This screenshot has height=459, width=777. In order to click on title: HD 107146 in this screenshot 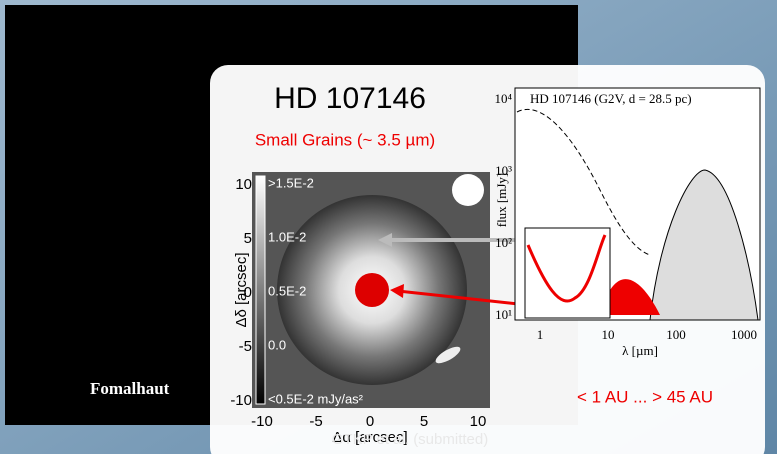, I will do `click(350, 98)`.